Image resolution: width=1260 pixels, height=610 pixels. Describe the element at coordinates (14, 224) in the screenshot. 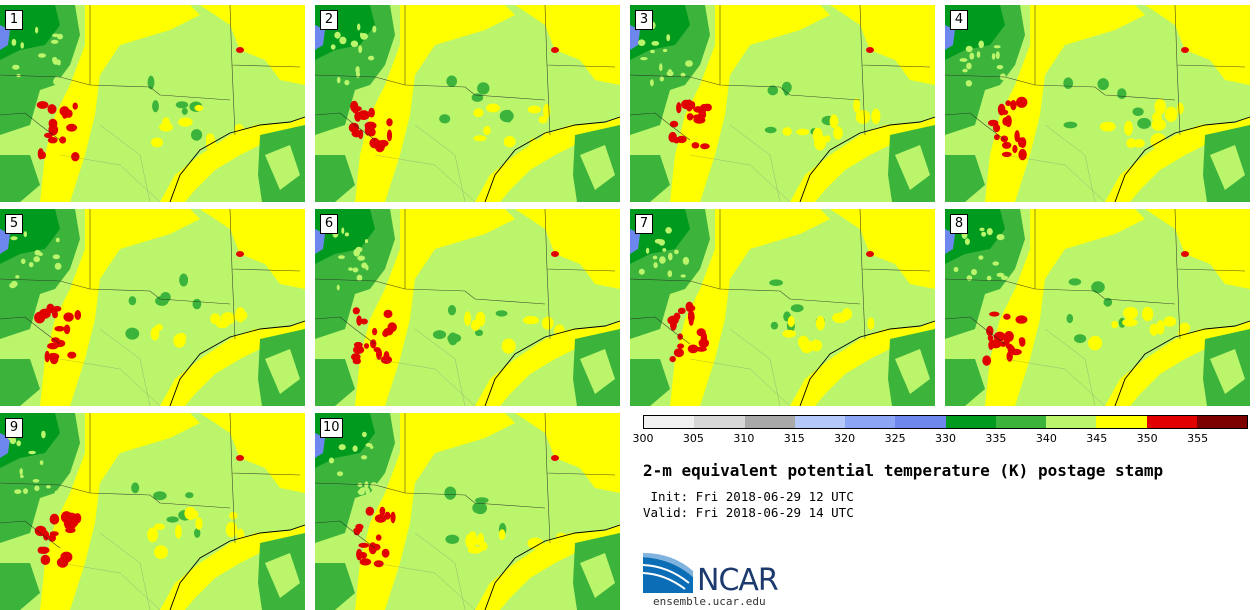

I see `member-number-label: 5` at that location.